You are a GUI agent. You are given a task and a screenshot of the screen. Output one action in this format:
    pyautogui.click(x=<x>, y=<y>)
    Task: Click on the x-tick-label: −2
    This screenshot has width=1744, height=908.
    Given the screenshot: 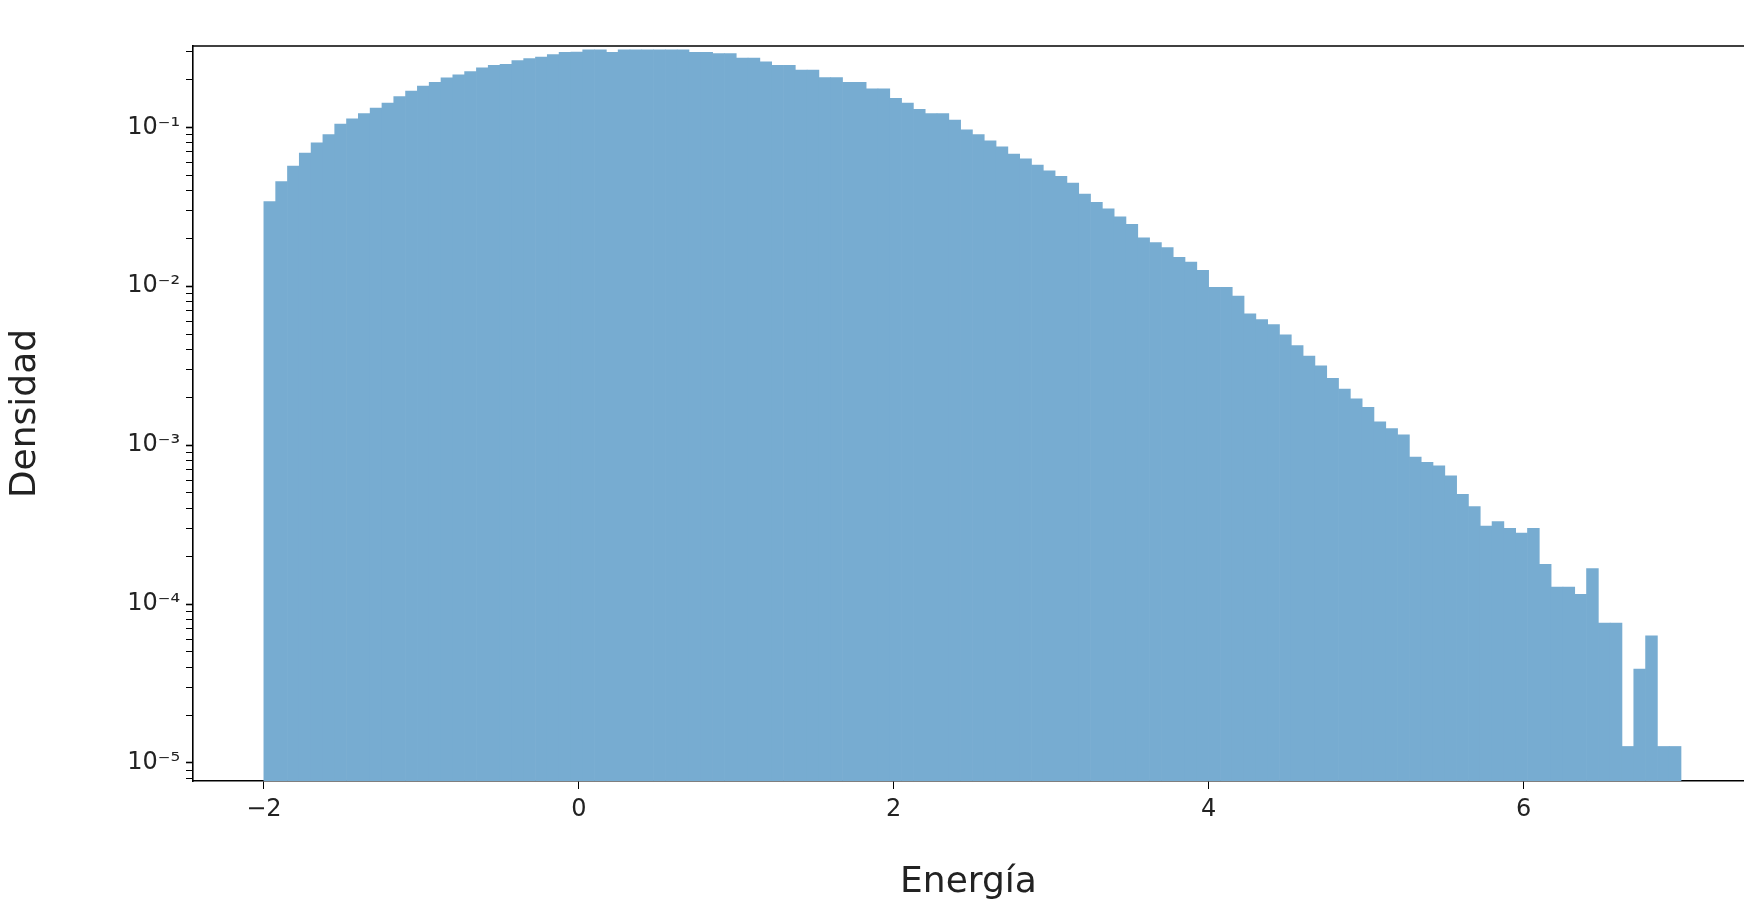 What is the action you would take?
    pyautogui.click(x=264, y=807)
    